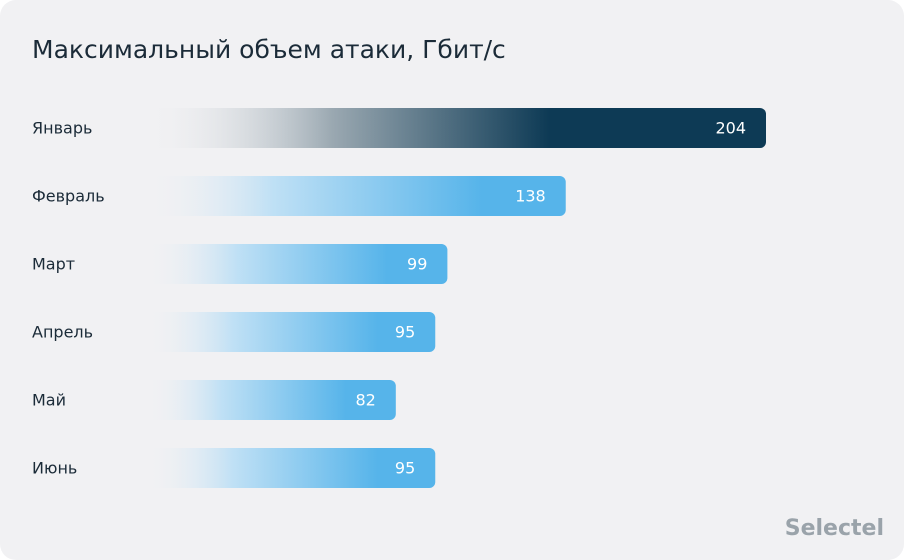 The width and height of the screenshot is (904, 560). I want to click on category-label: Апрель, so click(62, 332).